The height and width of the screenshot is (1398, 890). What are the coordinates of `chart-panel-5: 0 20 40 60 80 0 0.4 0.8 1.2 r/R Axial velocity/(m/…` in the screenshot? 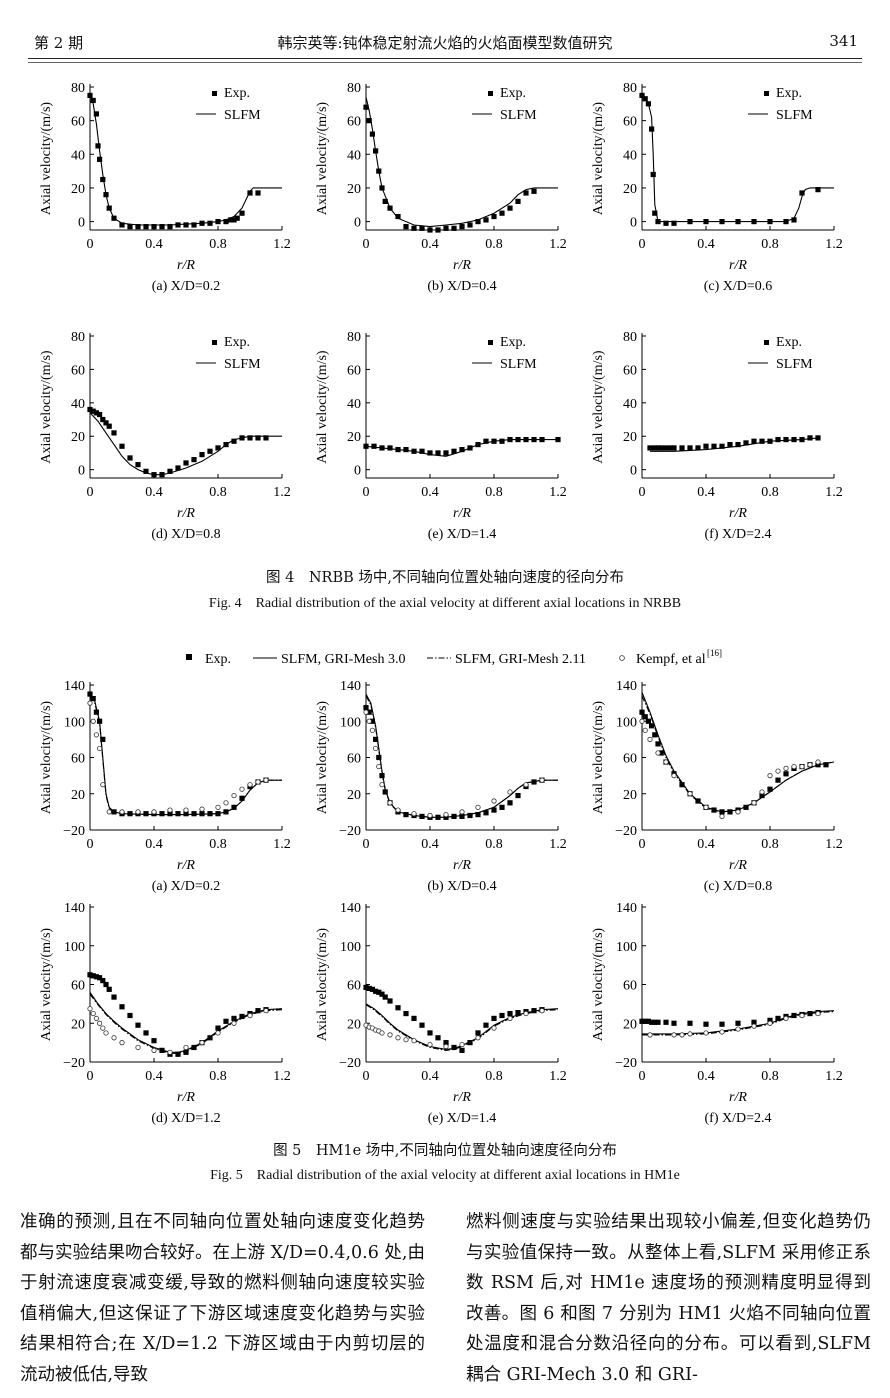 It's located at (441, 436).